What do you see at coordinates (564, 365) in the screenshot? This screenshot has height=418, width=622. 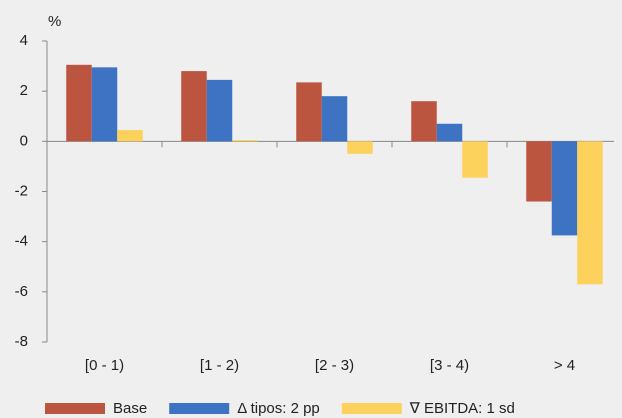 I see `x-tick-label: > 4` at bounding box center [564, 365].